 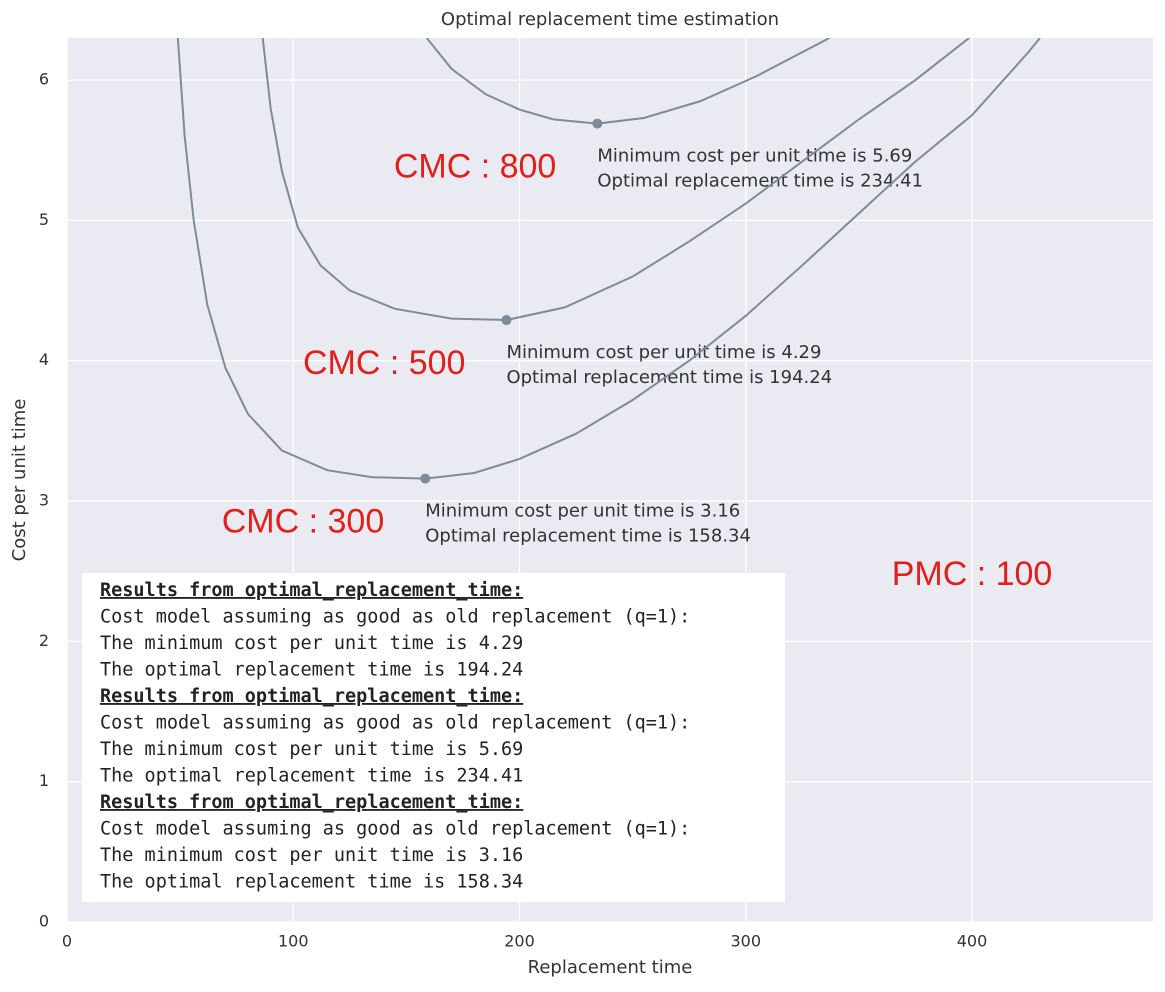 I want to click on console-line: The minimum cost per unit time is 4.29, so click(x=311, y=643).